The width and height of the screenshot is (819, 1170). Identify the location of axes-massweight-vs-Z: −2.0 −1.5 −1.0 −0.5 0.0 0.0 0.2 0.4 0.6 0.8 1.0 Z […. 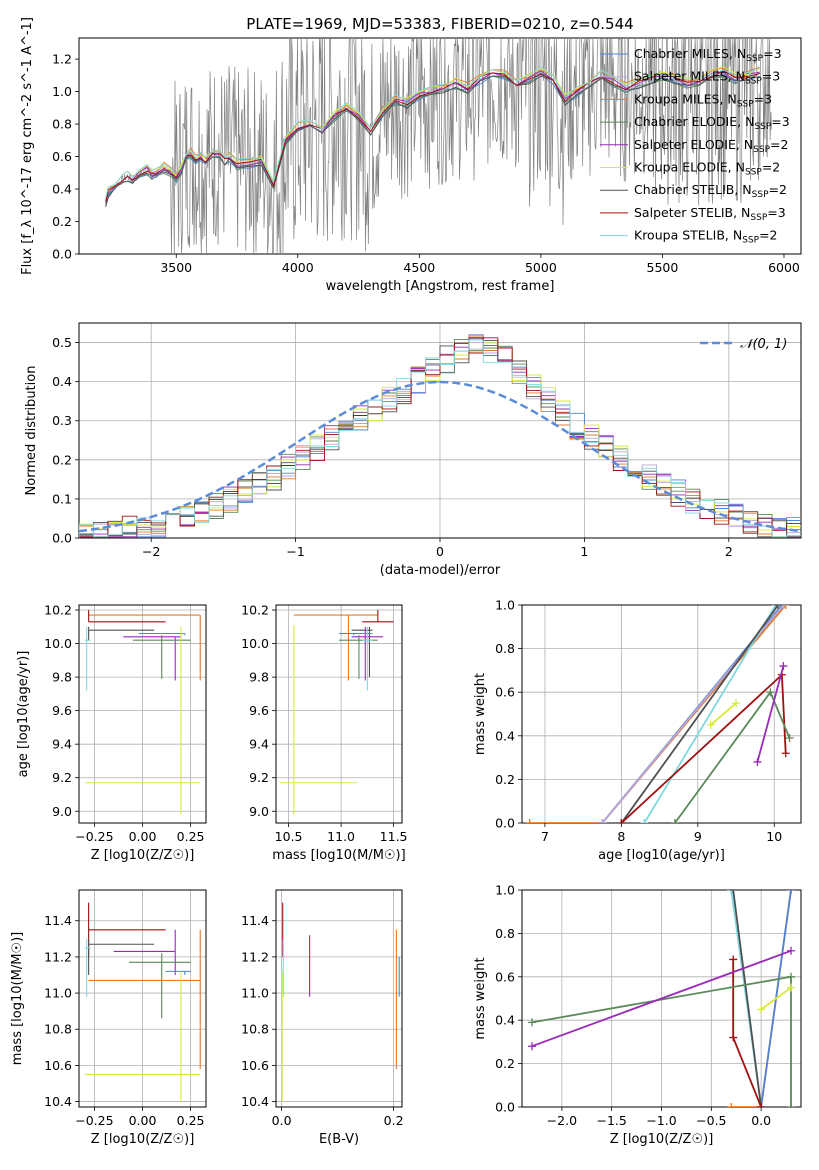
(637, 1015).